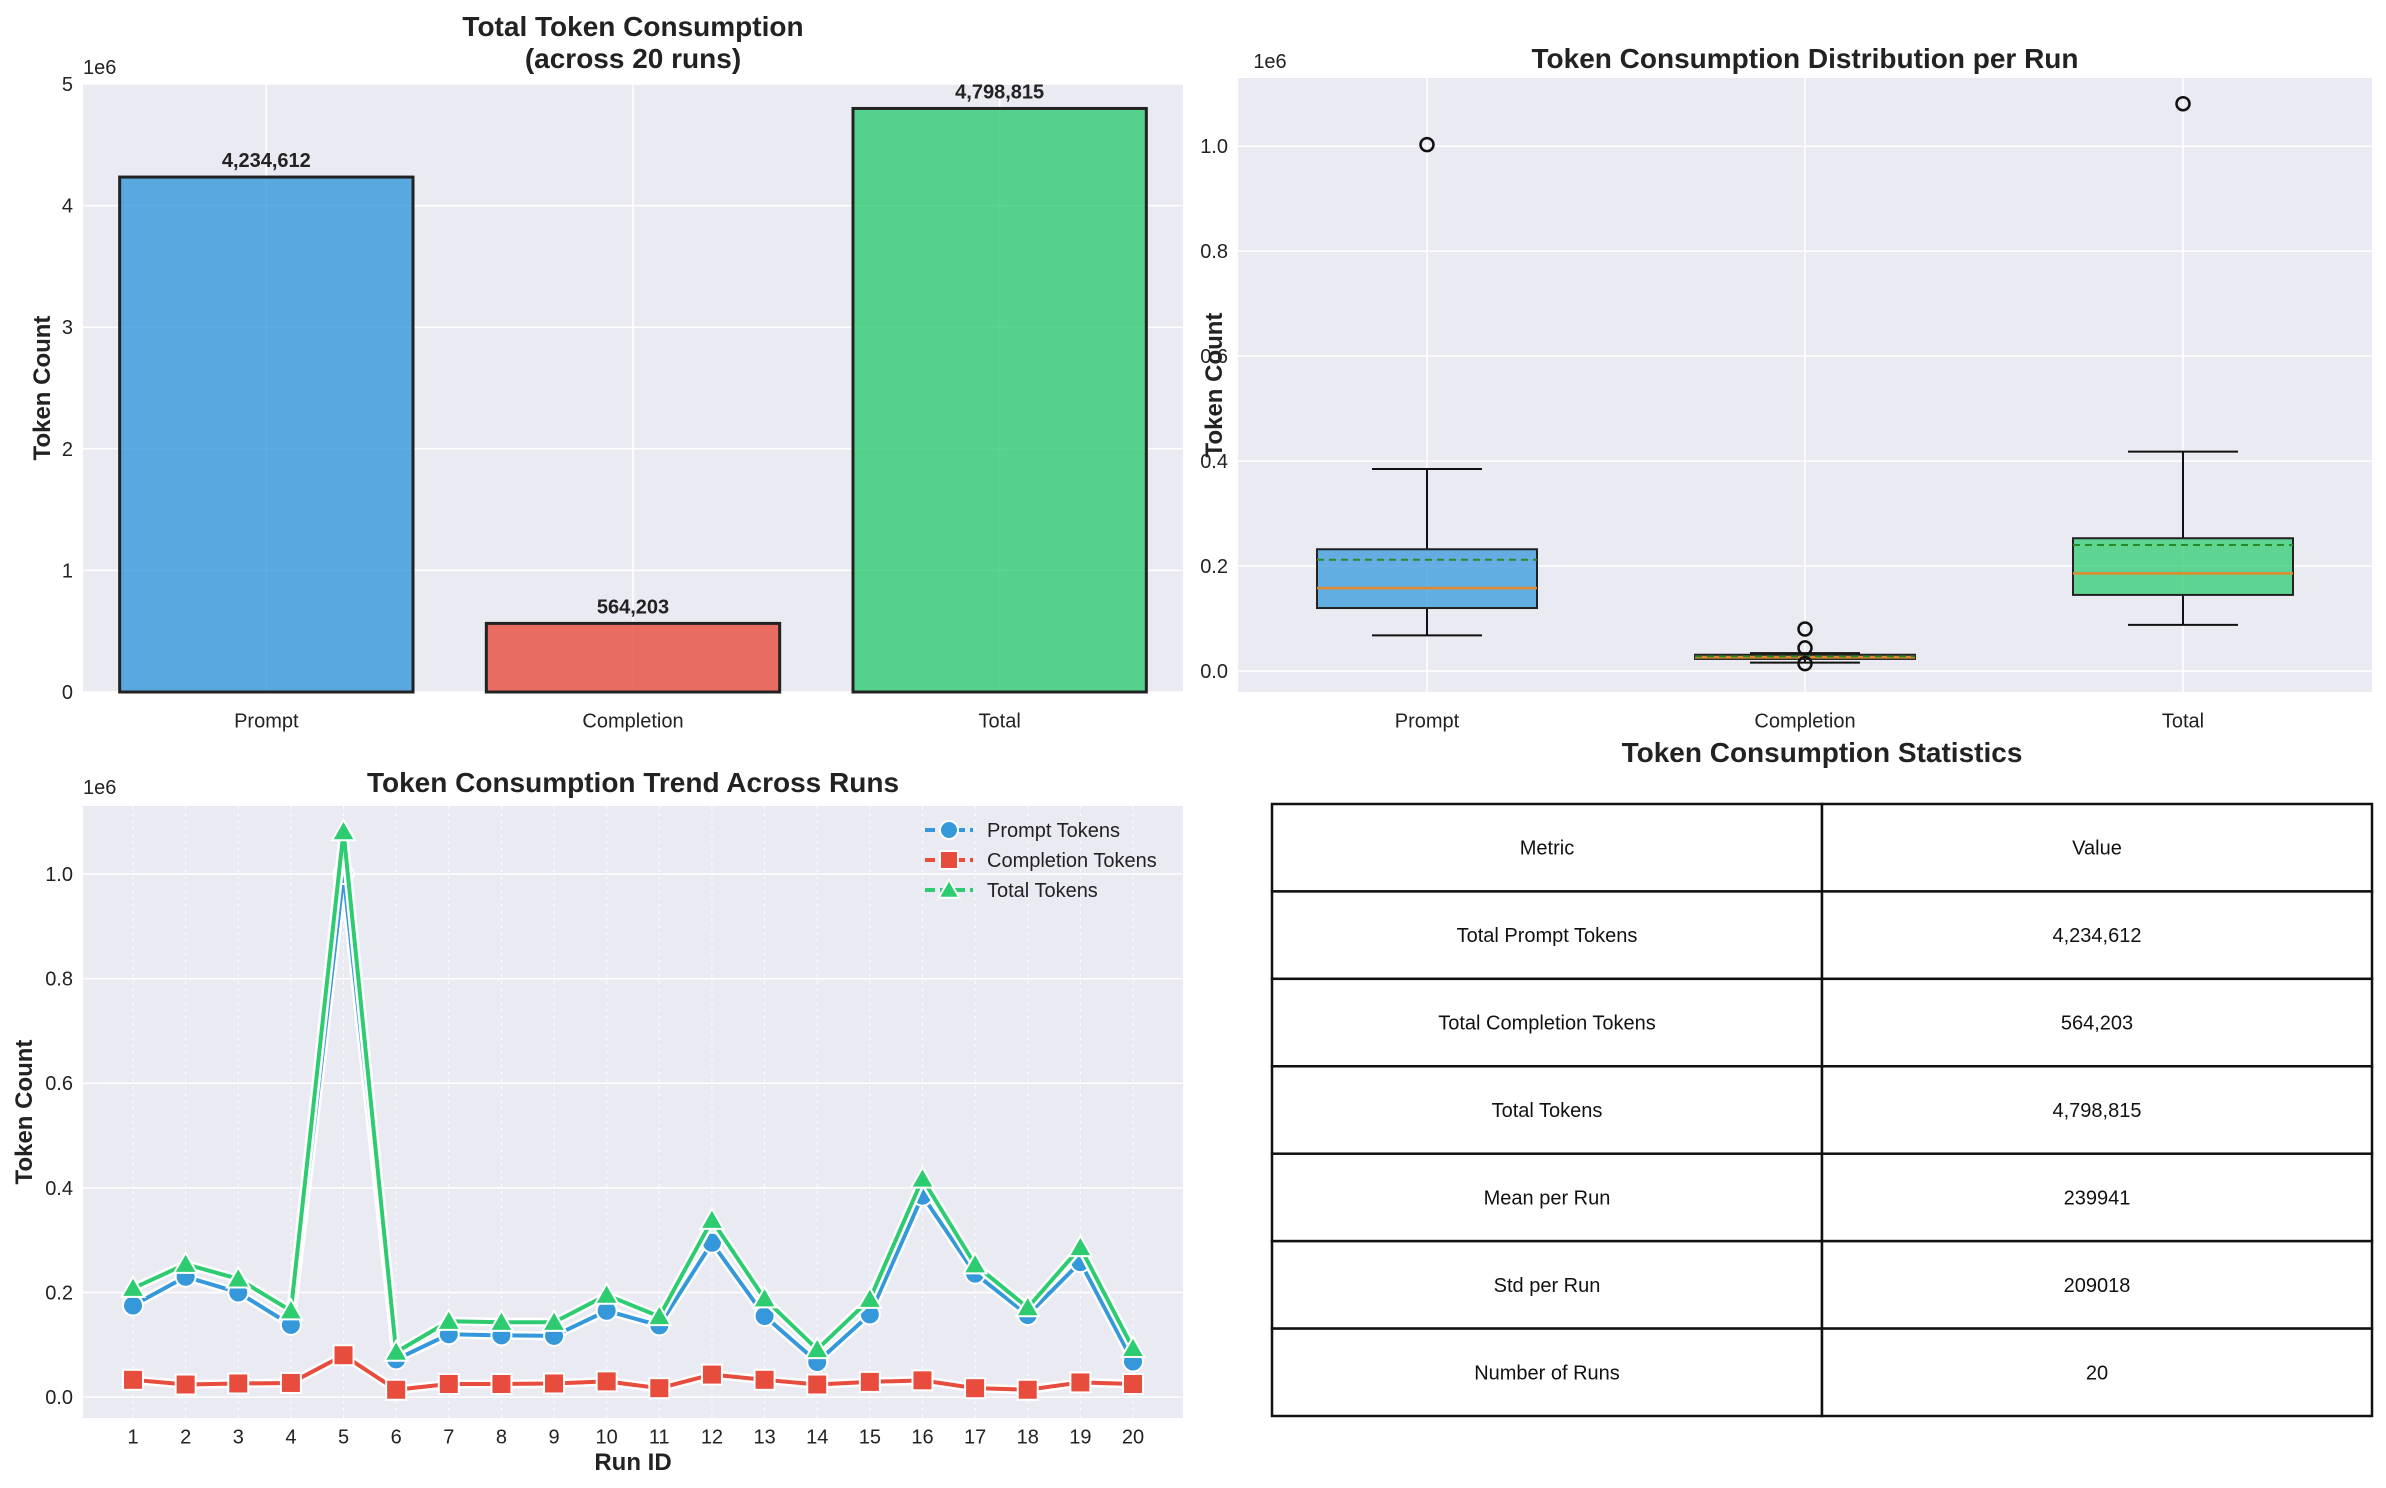 Image resolution: width=2386 pixels, height=1488 pixels. What do you see at coordinates (922, 1438) in the screenshot?
I see `x-tick-label: 16` at bounding box center [922, 1438].